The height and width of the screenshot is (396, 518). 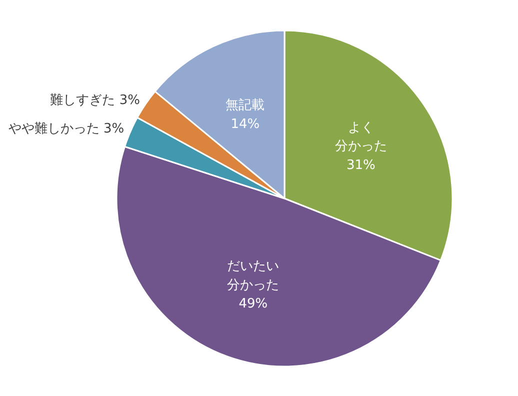 I want to click on data-label: 31%, so click(x=361, y=165).